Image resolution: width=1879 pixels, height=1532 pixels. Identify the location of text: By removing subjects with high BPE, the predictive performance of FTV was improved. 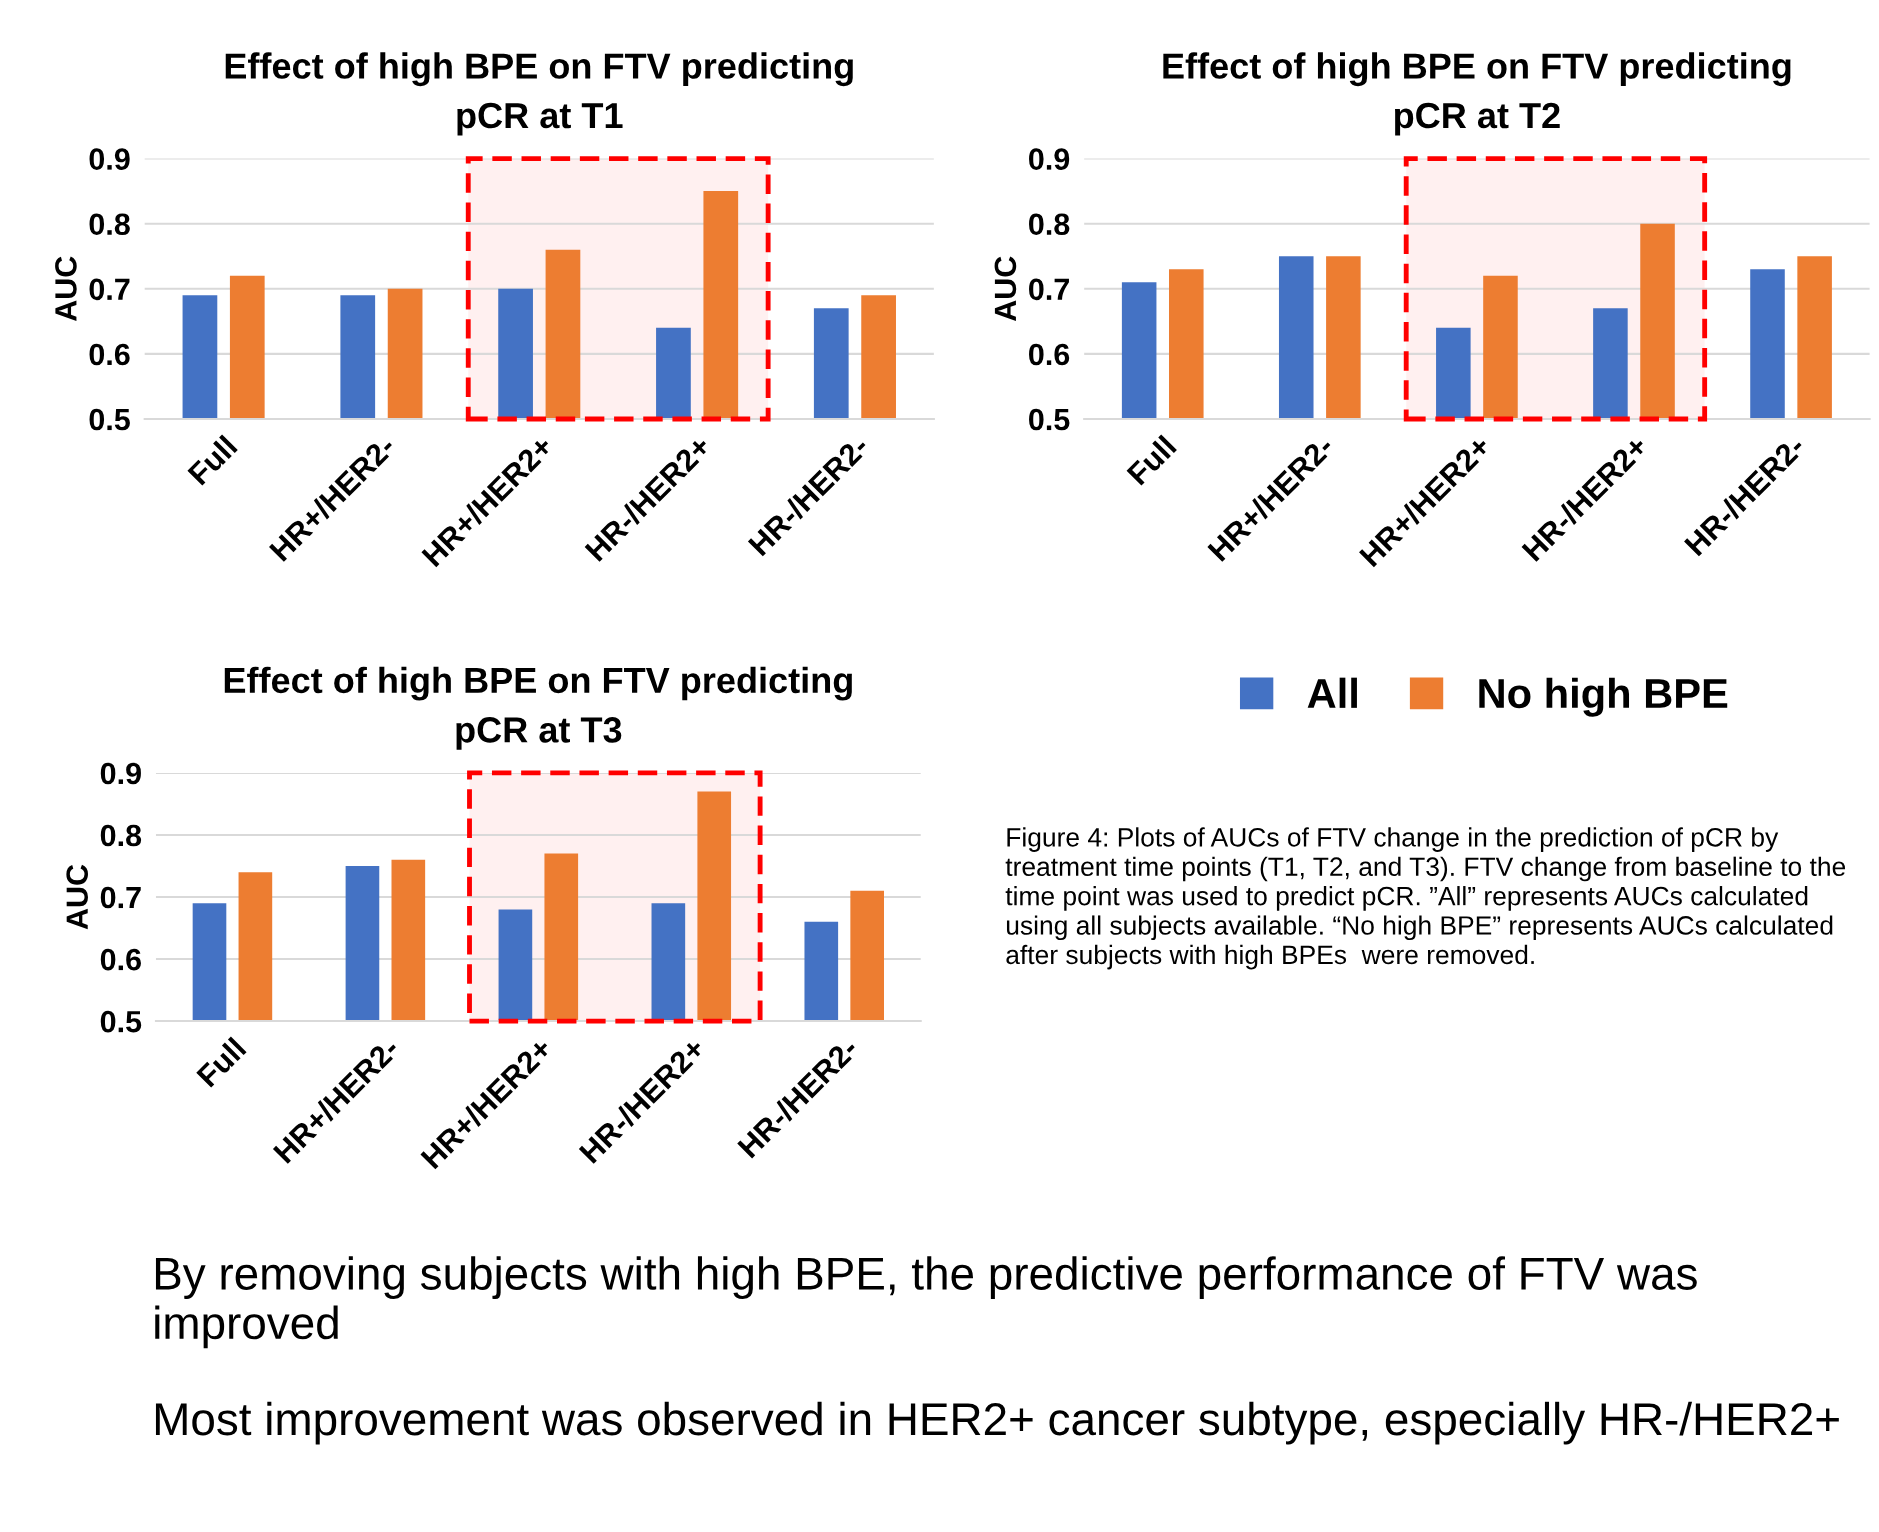
(926, 1302).